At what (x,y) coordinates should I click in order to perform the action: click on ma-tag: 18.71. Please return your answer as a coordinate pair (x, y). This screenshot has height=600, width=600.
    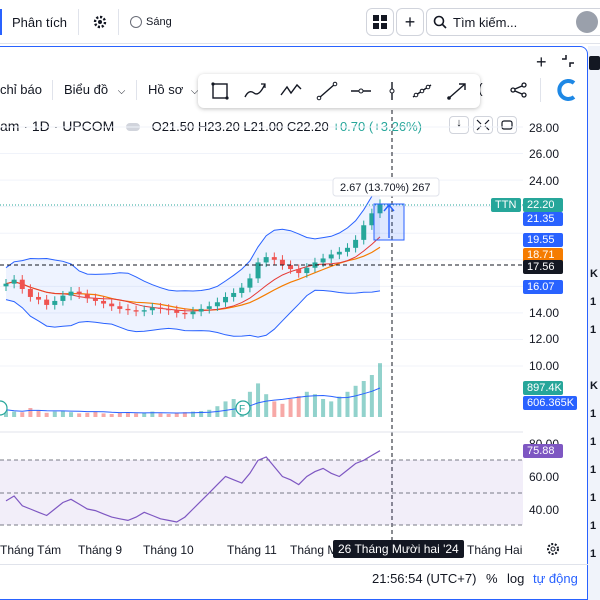
    Looking at the image, I should click on (543, 255).